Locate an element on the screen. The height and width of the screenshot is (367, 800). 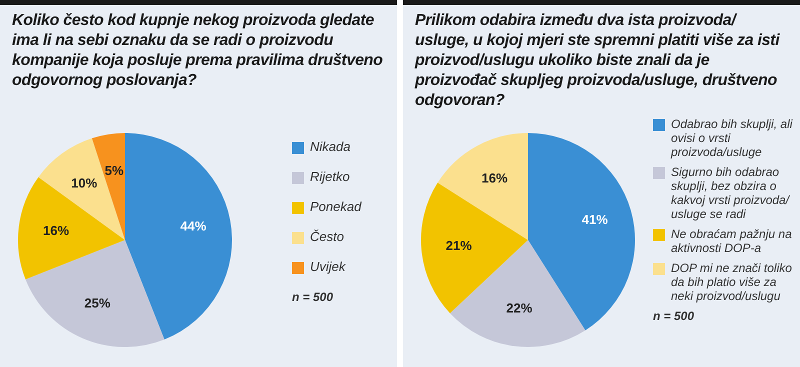
chart-title: Prilikom odabira između dva ista proizvoda/ usluge, u kojoj mjeri ste spremni platiti više za isti proizvod/uslugu ukoliko biste znali da je proizvođač skupljeg proizvoda/usluge, društveno odgovoran? is located at coordinates (598, 61).